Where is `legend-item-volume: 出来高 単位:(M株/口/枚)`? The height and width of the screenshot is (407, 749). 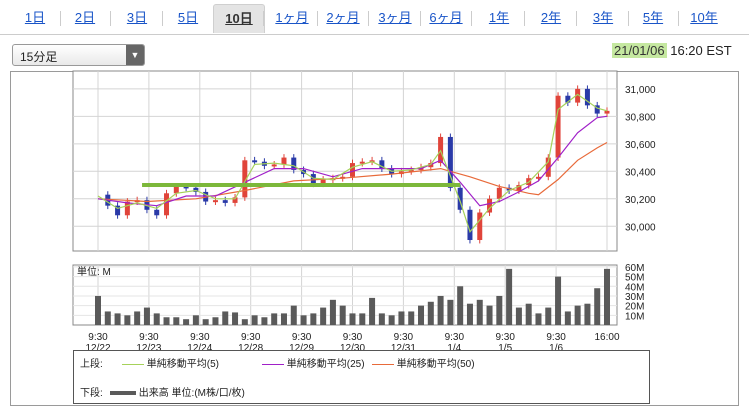 legend-item-volume: 出来高 単位:(M株/口/枚) is located at coordinates (177, 391).